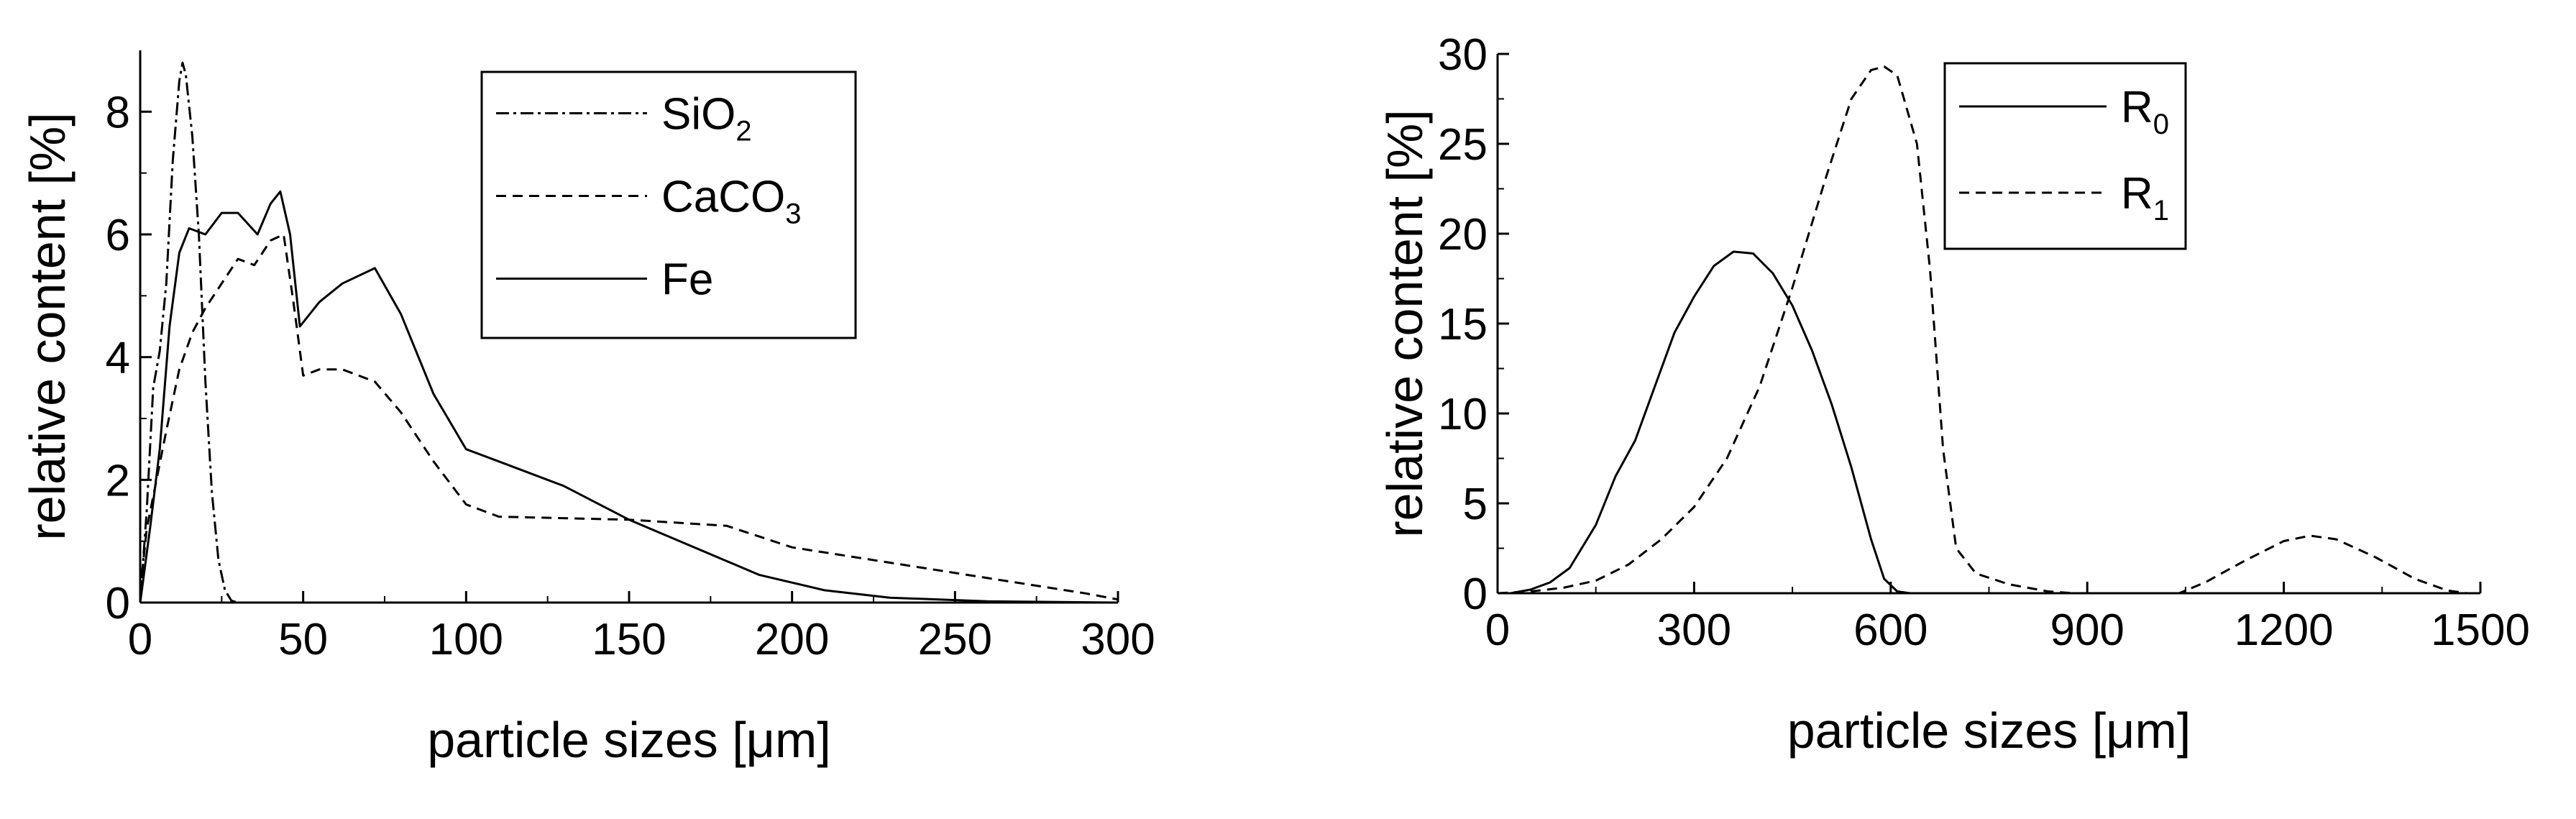 This screenshot has width=2576, height=819. Describe the element at coordinates (1475, 504) in the screenshot. I see `y-tick-label: 5` at that location.